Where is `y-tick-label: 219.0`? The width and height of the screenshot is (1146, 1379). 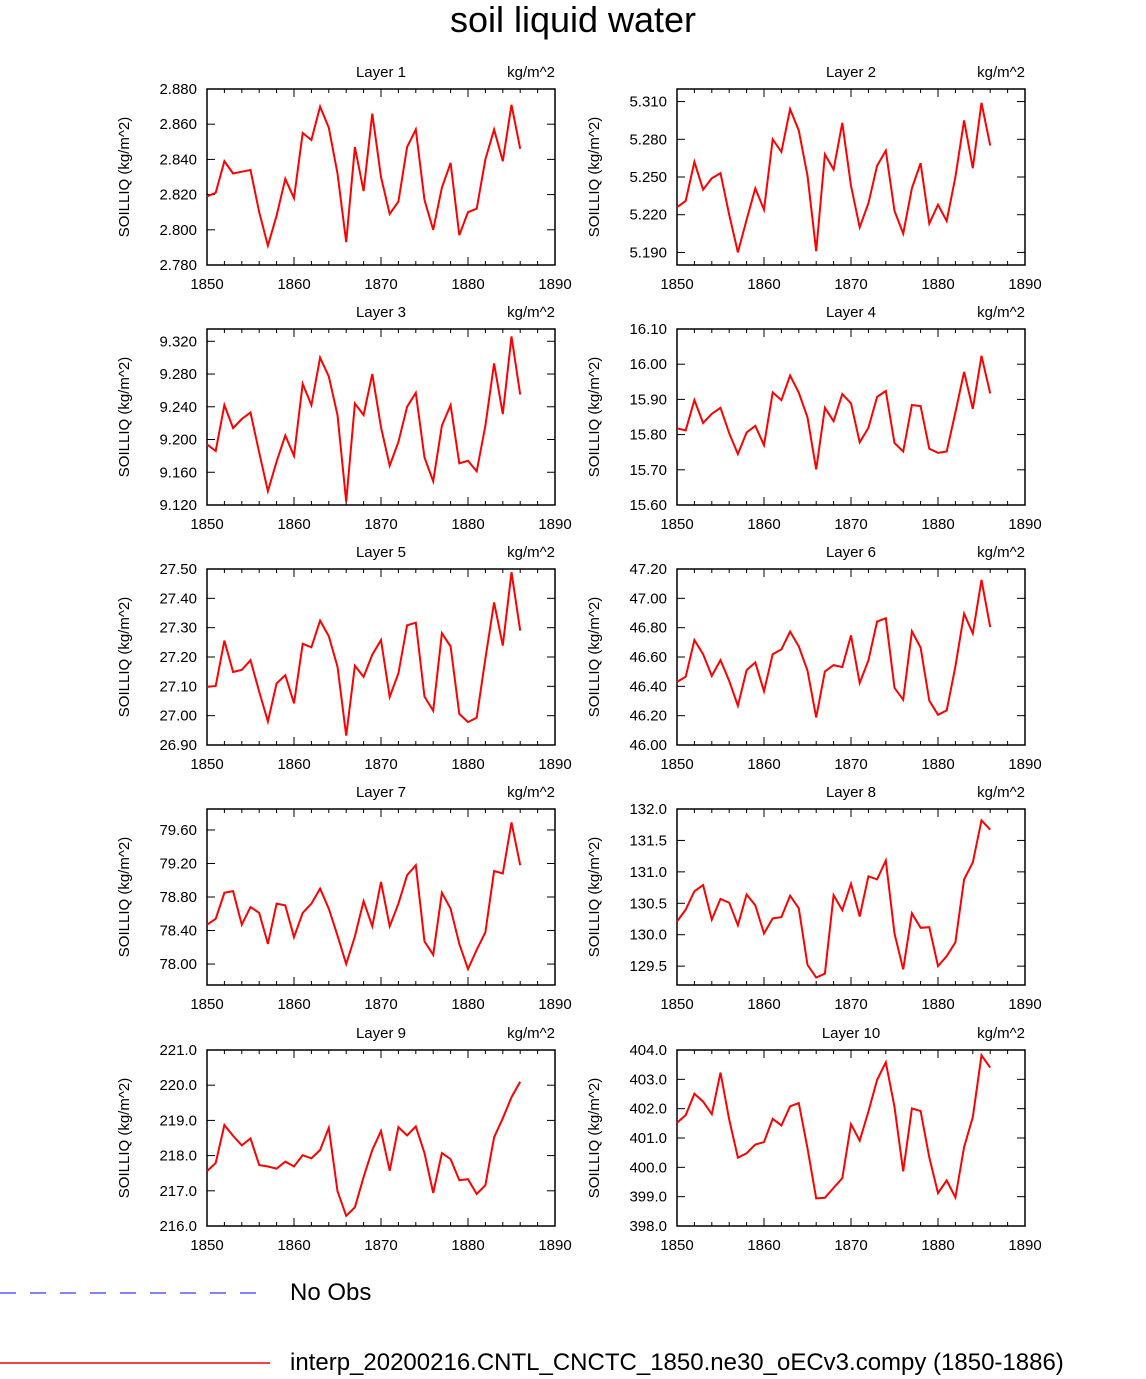 y-tick-label: 219.0 is located at coordinates (178, 1120).